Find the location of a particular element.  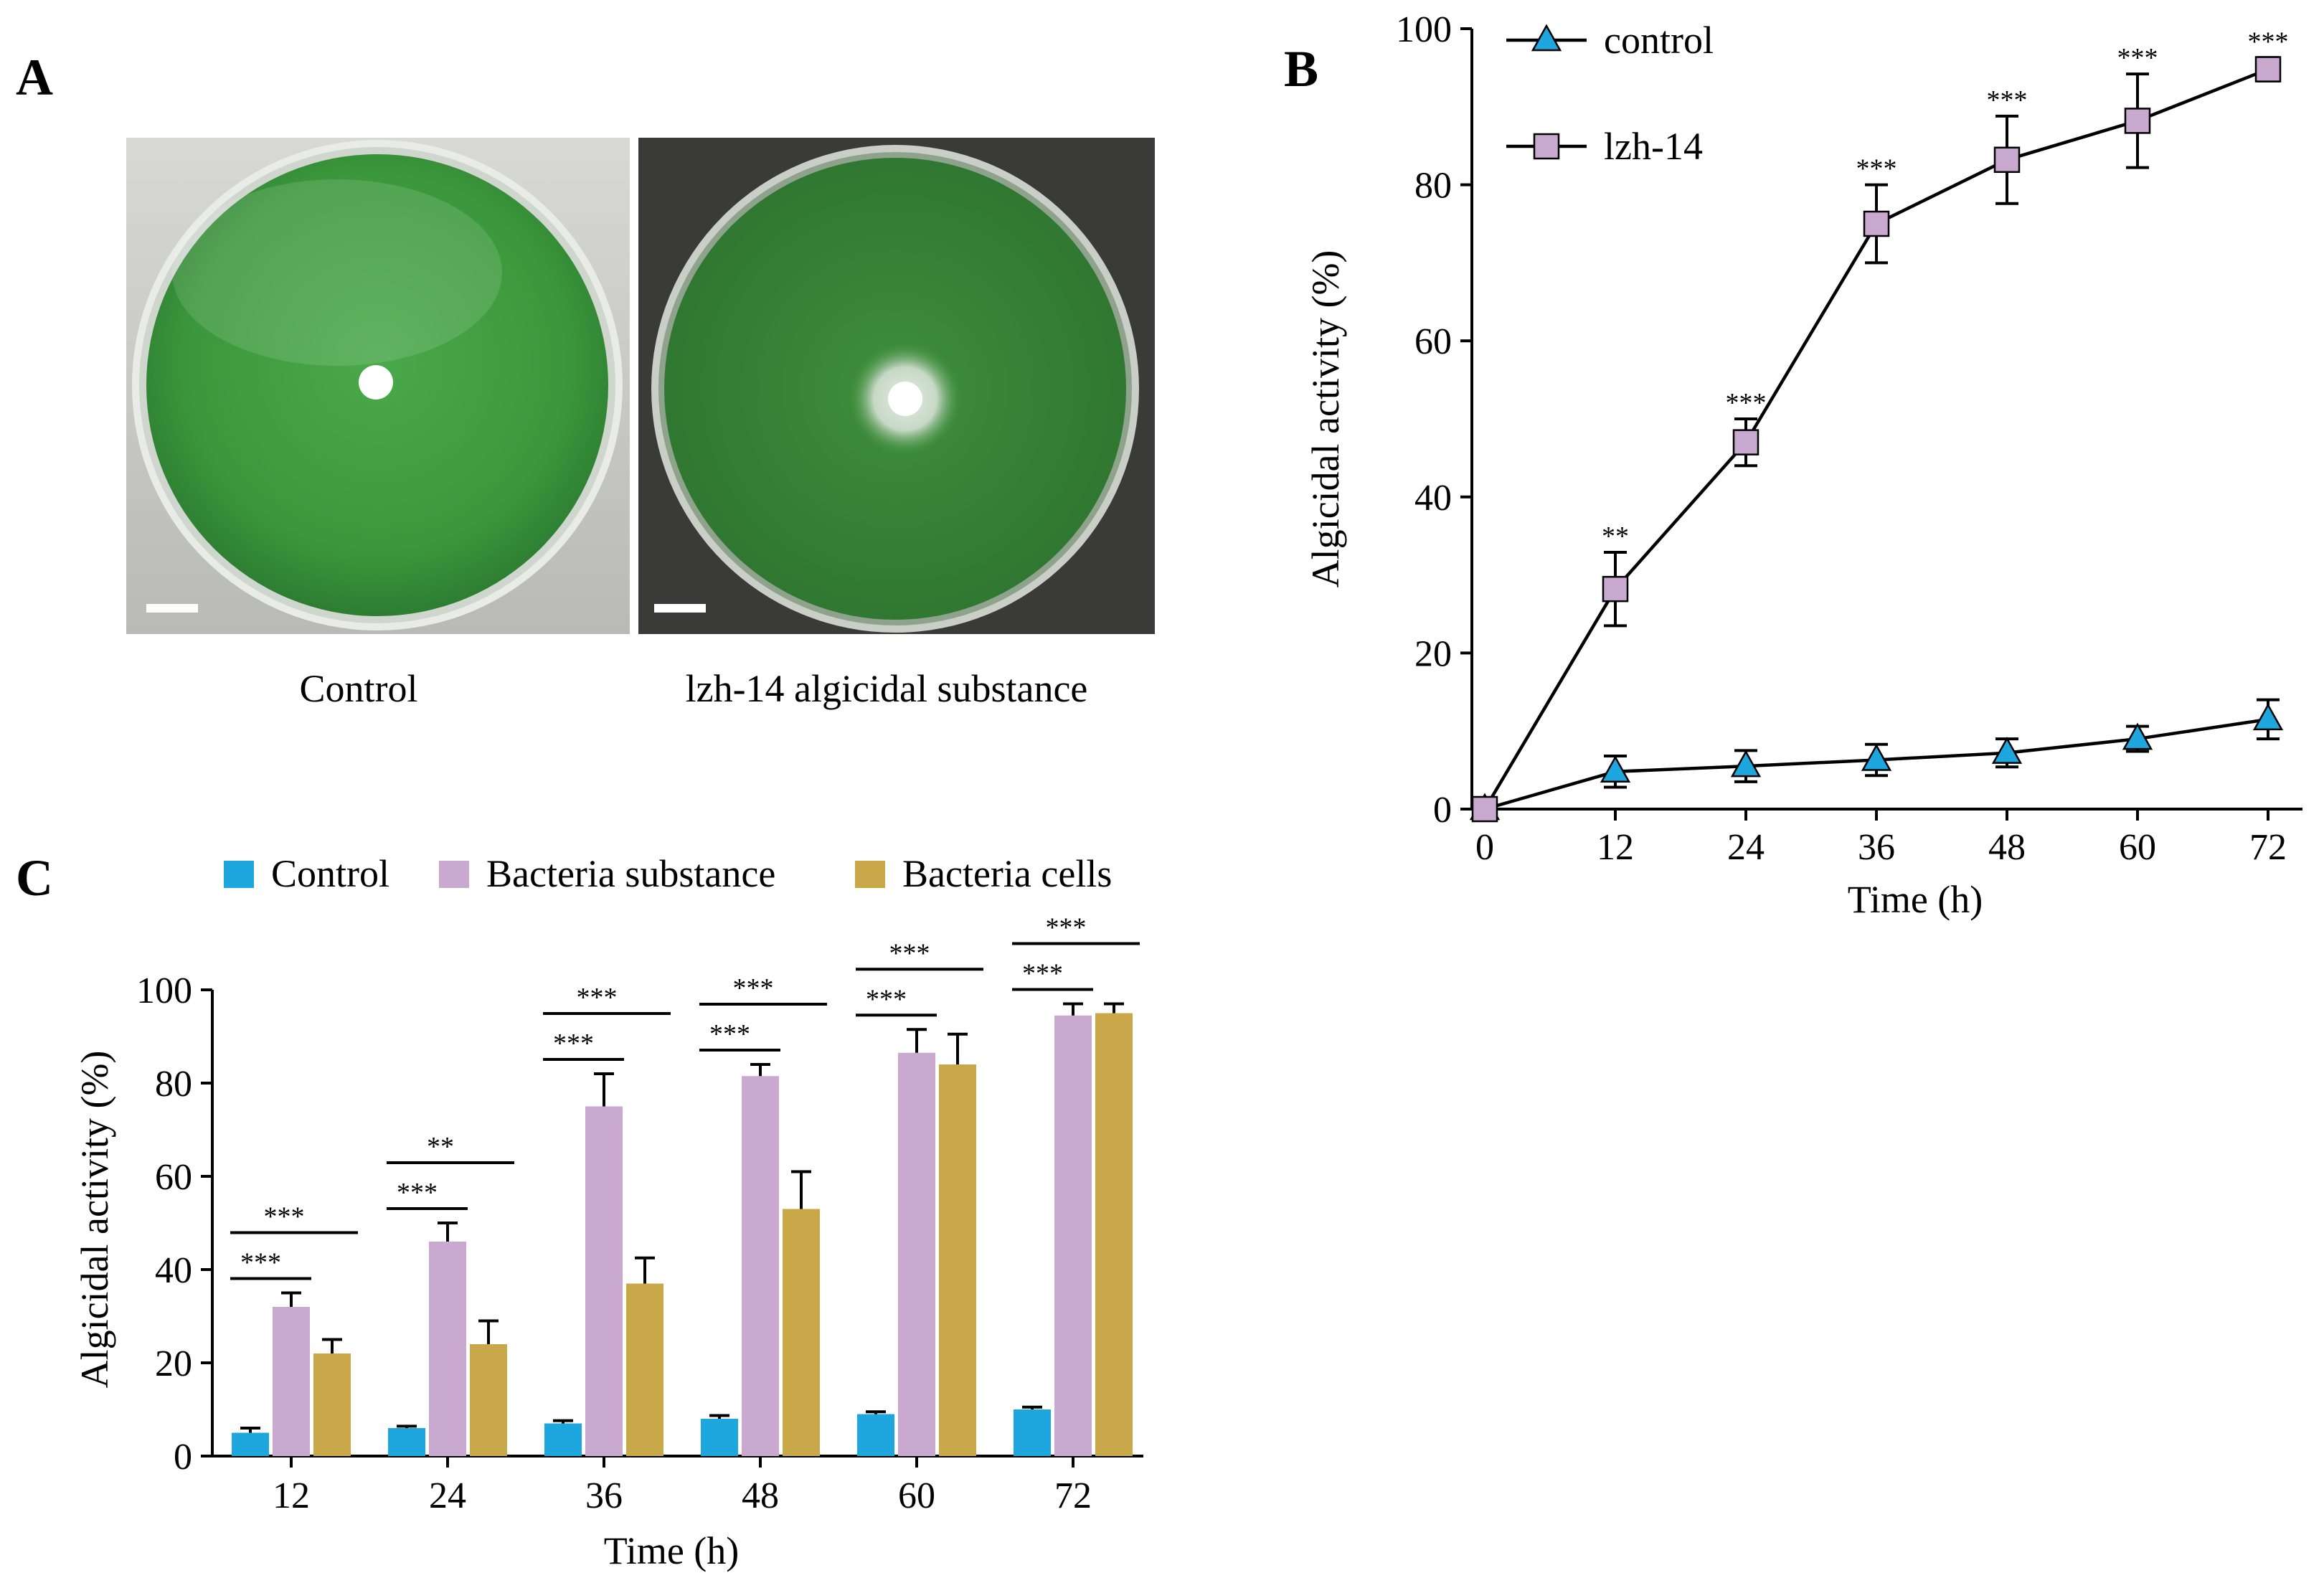

legend-label: lzh-14 is located at coordinates (1654, 146).